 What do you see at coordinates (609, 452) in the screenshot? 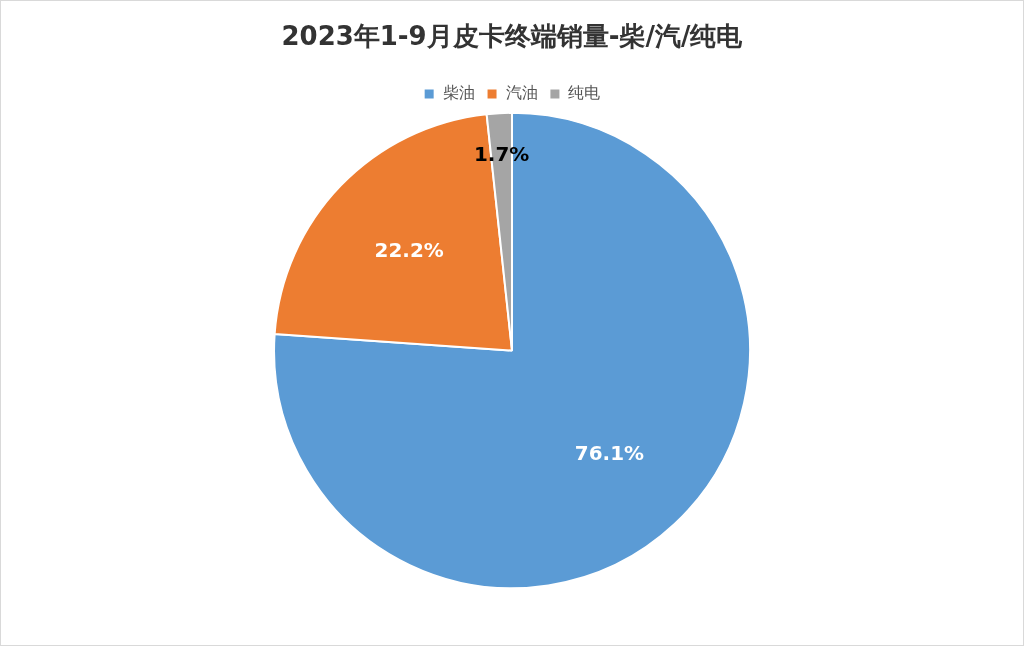
I see `data-label: 76.1%` at bounding box center [609, 452].